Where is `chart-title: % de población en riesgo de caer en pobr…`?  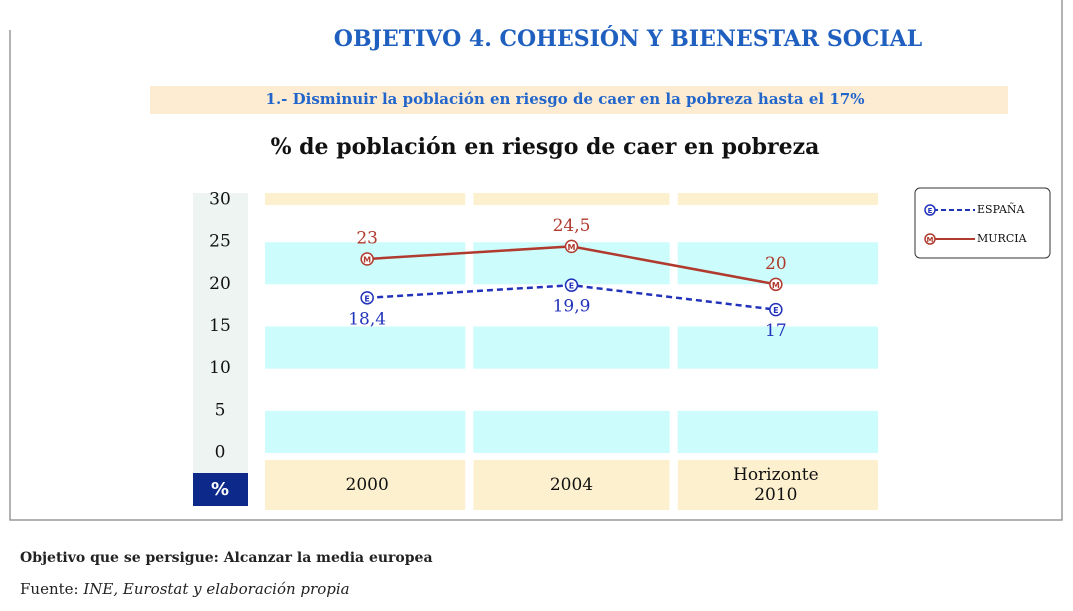
chart-title: % de población en riesgo de caer en pobr… is located at coordinates (545, 147).